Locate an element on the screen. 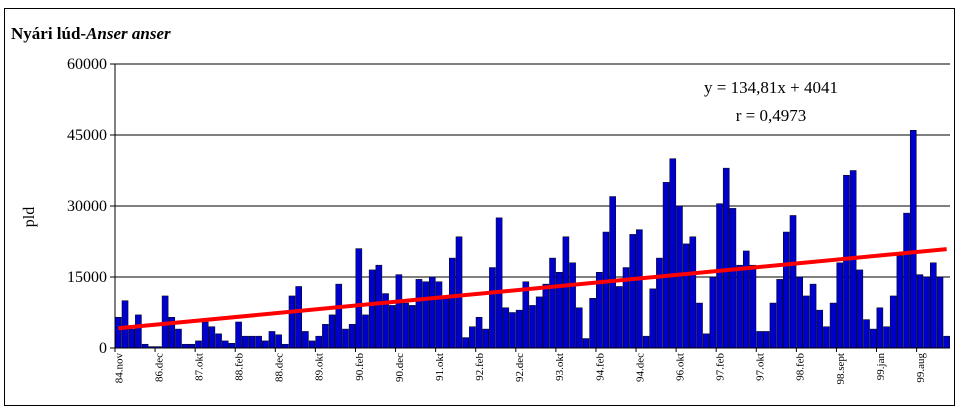  x-tick-label: 93.okt is located at coordinates (560, 367).